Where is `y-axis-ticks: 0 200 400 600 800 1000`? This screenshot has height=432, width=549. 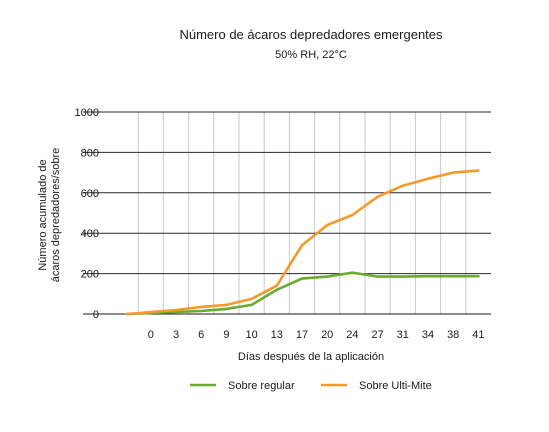
y-axis-ticks: 0 200 400 600 800 1000 is located at coordinates (87, 214).